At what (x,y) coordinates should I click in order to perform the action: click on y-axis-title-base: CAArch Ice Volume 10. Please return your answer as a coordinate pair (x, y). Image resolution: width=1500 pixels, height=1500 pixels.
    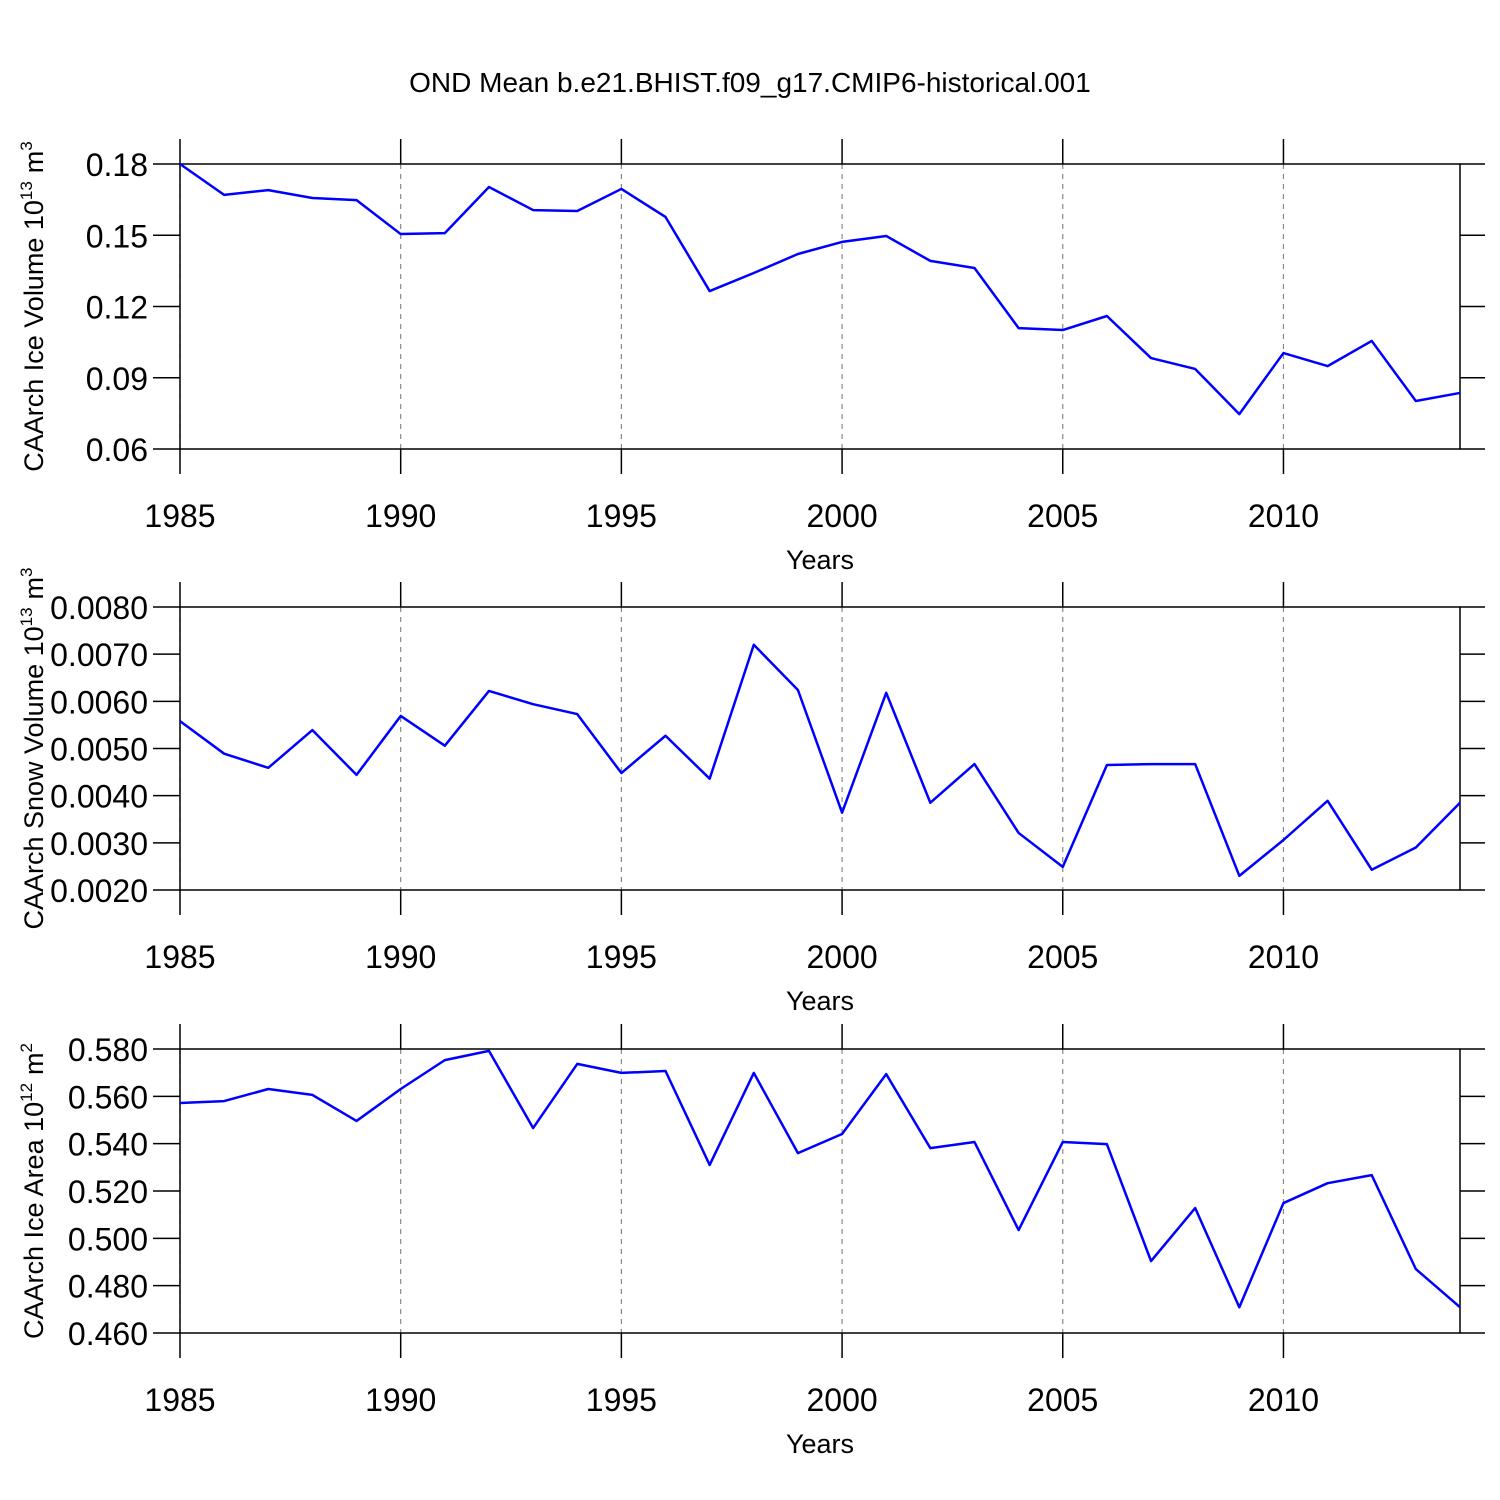
    Looking at the image, I should click on (34, 336).